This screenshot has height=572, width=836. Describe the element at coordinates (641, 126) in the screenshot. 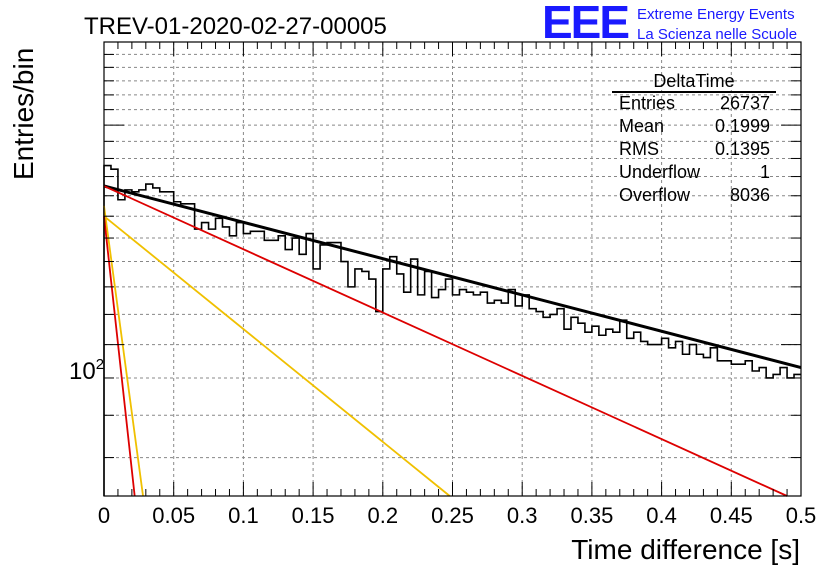

I see `stats-label: Mean` at that location.